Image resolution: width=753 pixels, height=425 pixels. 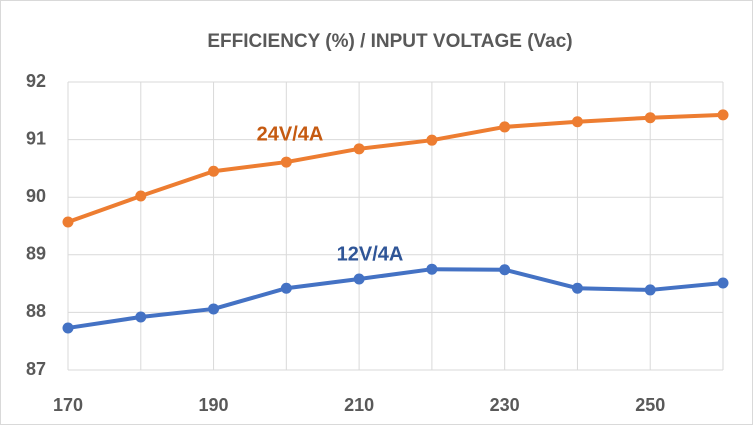 I want to click on x-tick-label: 170, so click(x=68, y=405).